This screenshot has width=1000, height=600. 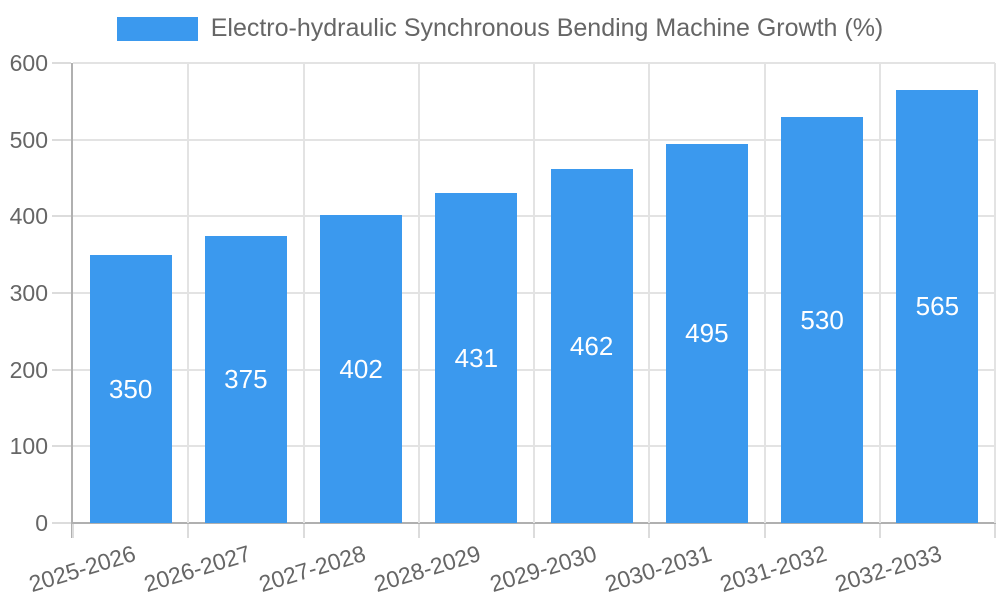 I want to click on bar: 375, so click(x=245, y=379).